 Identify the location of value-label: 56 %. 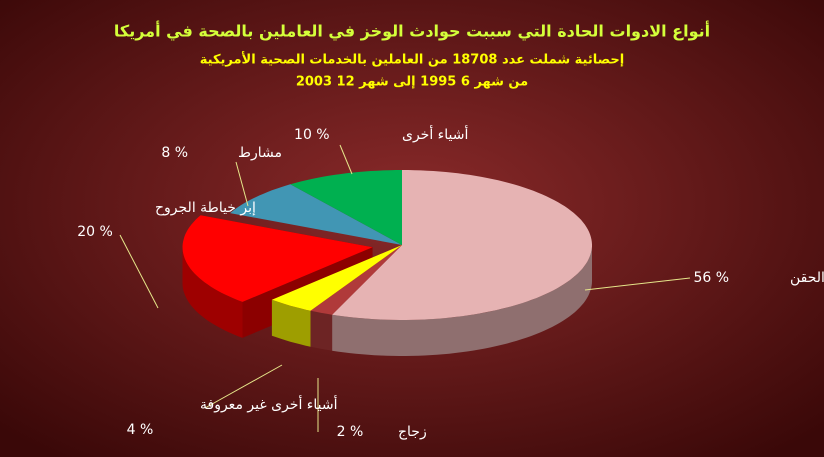
(712, 278).